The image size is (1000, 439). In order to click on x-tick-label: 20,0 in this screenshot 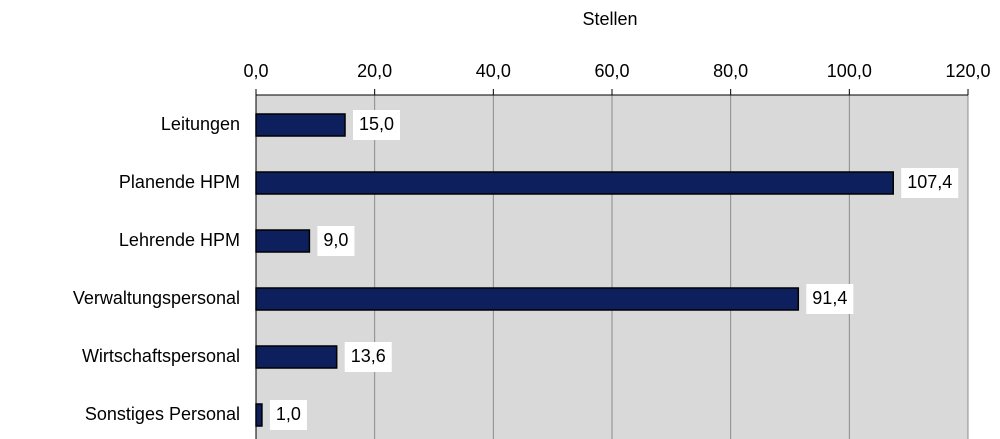, I will do `click(374, 71)`.